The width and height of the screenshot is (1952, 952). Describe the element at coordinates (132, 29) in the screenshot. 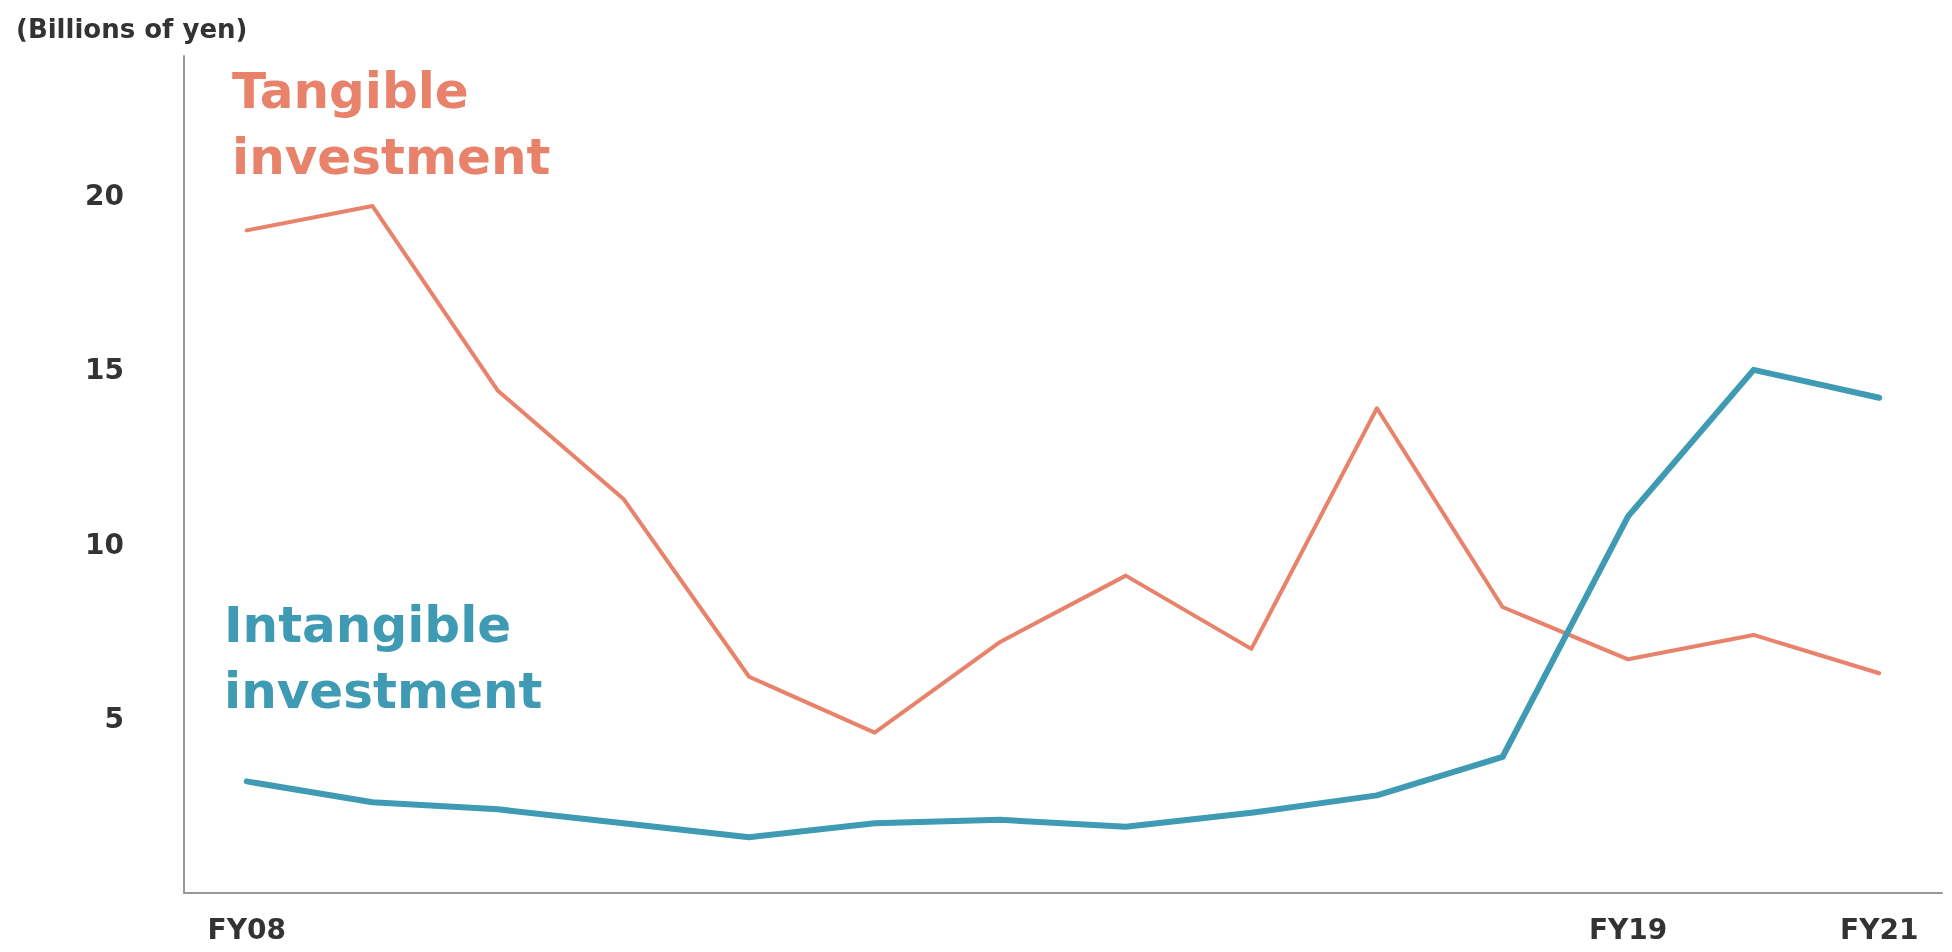

I see `y-axis-title: (Billions of yen)` at that location.